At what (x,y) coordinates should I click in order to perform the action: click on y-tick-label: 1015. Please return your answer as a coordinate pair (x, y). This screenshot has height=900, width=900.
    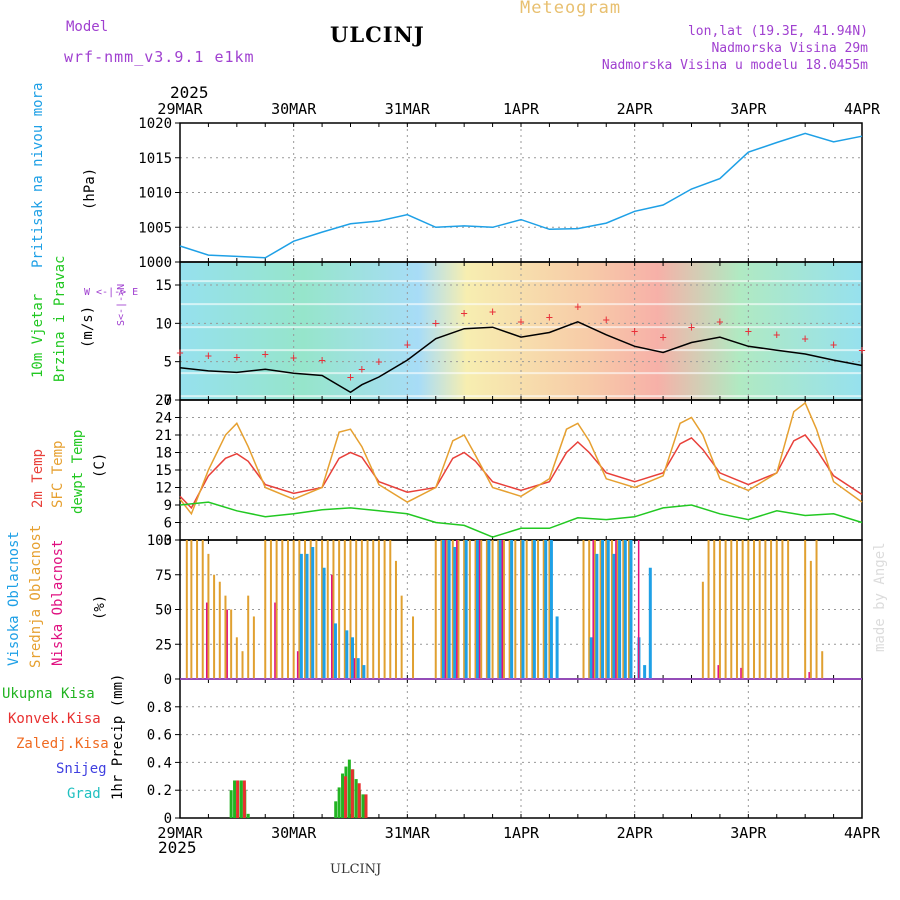
    Looking at the image, I should click on (155, 159).